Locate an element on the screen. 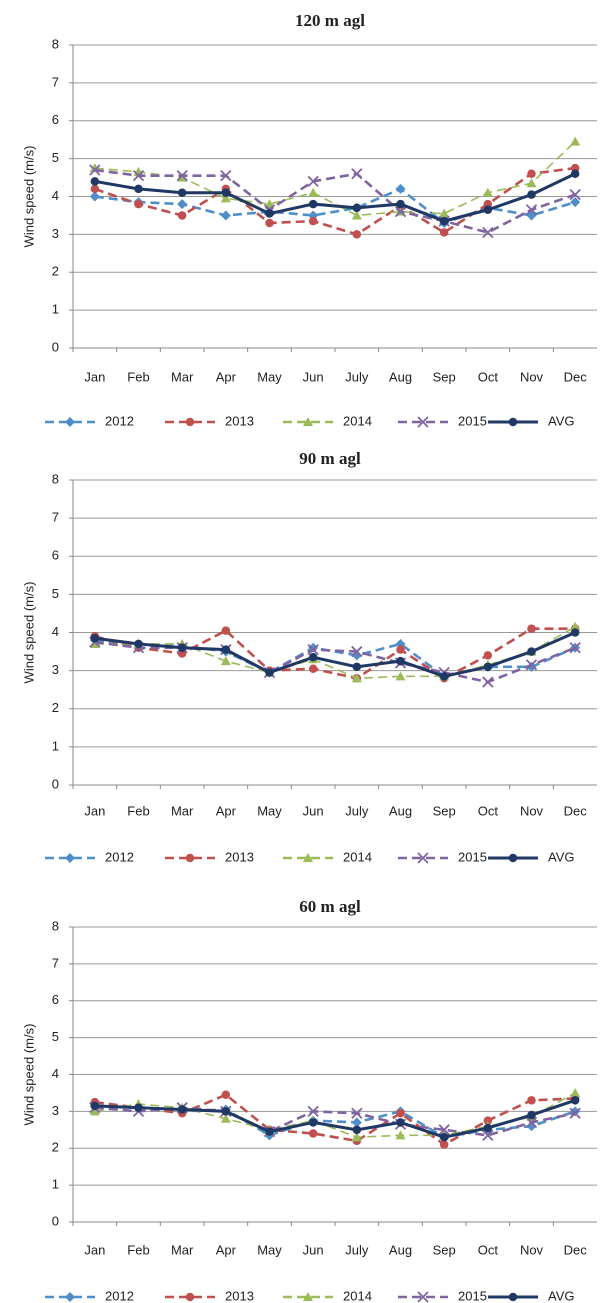 The height and width of the screenshot is (1303, 606). legend-label: 2013 is located at coordinates (239, 420).